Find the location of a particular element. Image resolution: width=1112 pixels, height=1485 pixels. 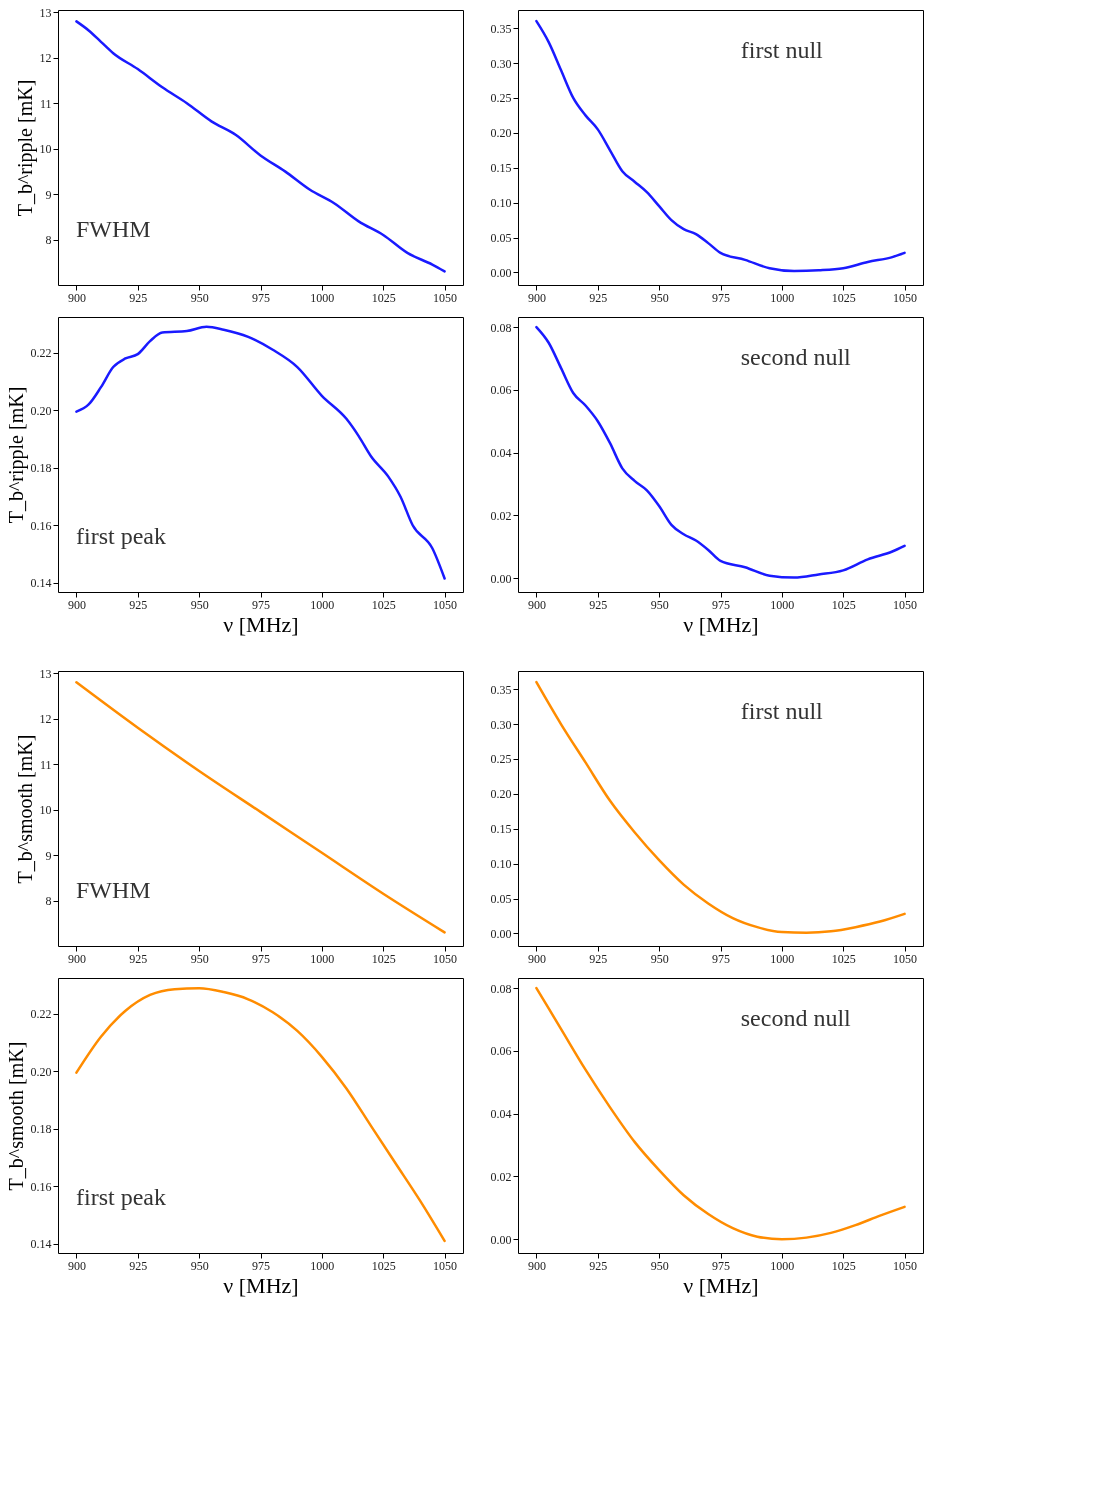

y-tick-label: 0.18 is located at coordinates (41, 1129).